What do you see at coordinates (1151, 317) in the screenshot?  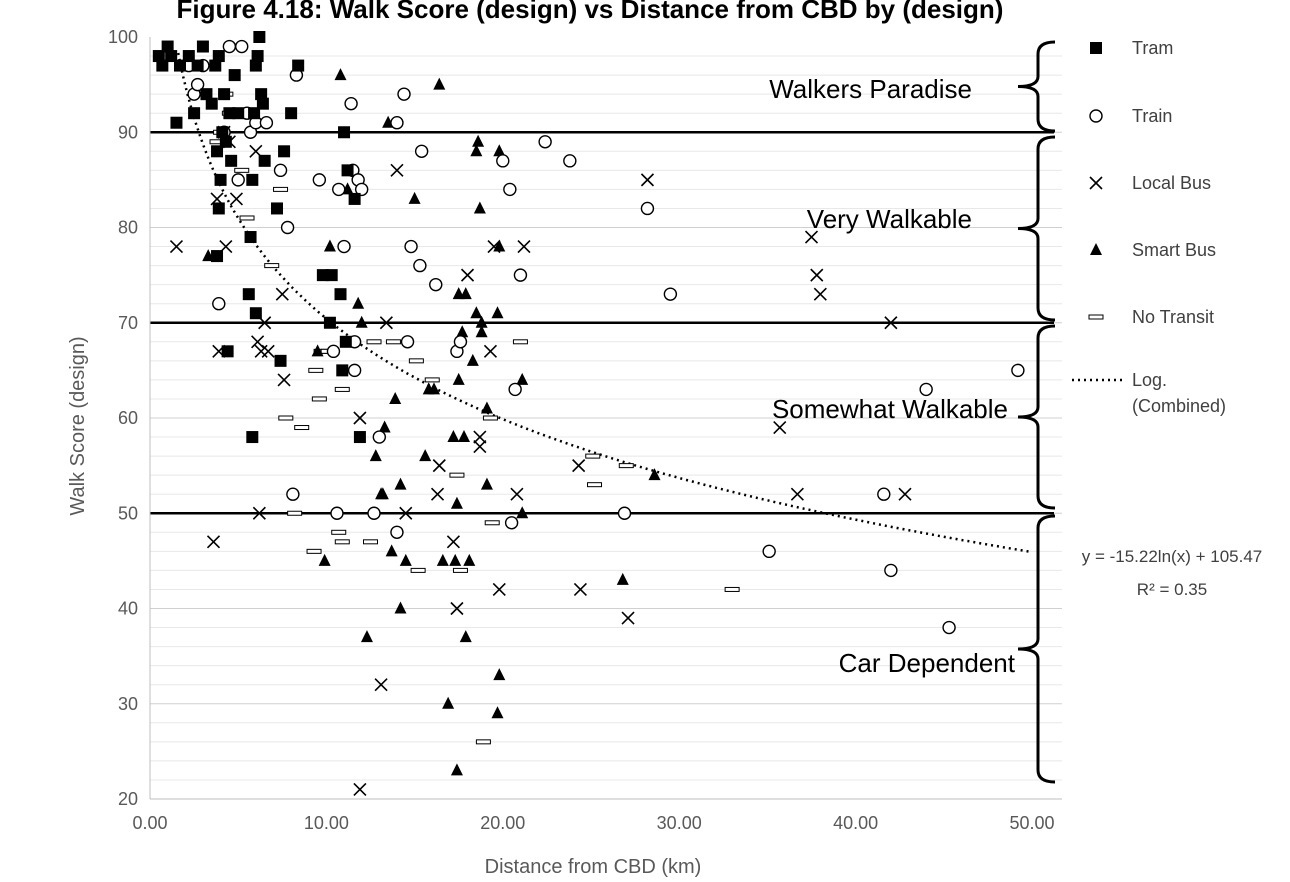 I see `legend-item-no-transit: No Transit` at bounding box center [1151, 317].